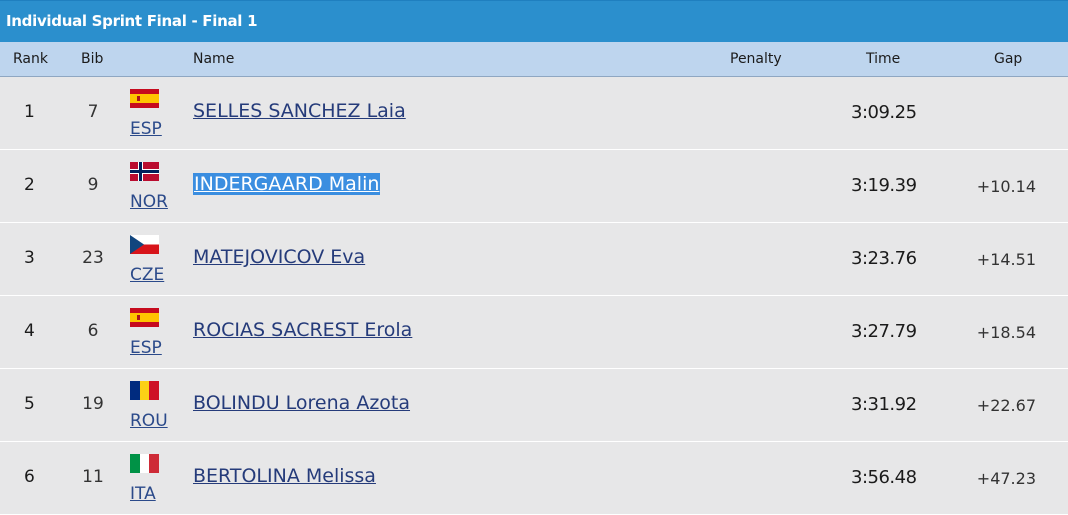  Describe the element at coordinates (1006, 186) in the screenshot. I see `gap-cell: +10.14` at that location.